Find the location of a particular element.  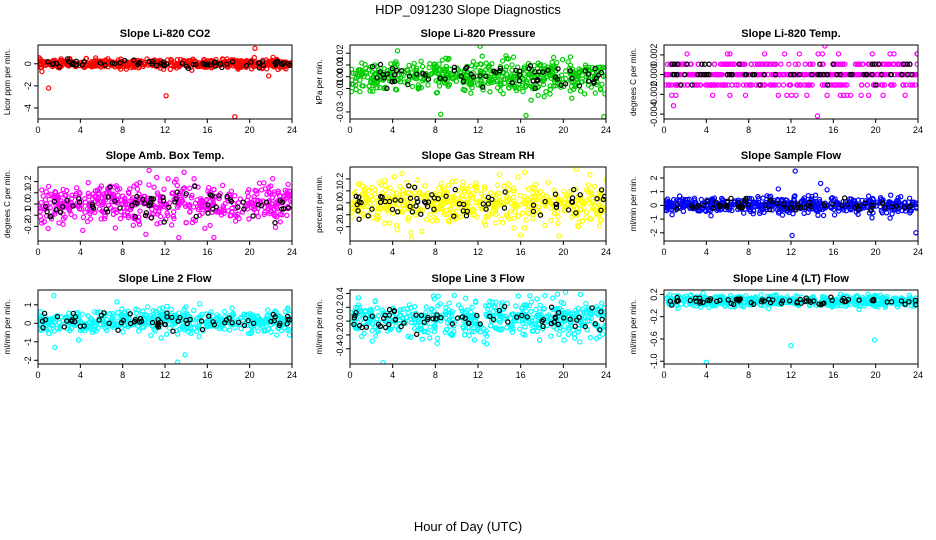

x-tick-label: 12 is located at coordinates (478, 252).